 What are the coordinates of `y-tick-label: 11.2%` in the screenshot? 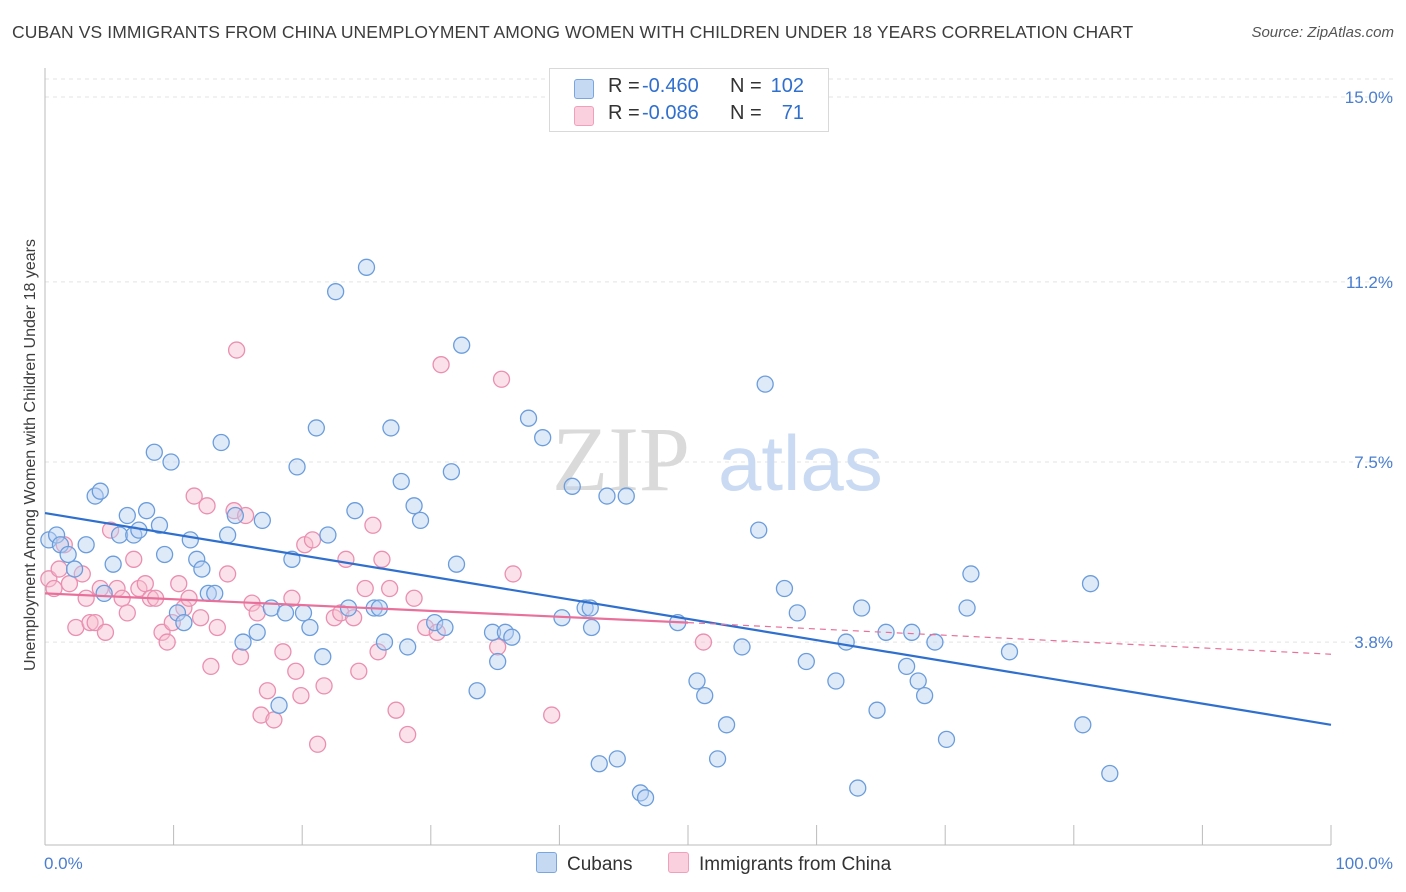 It's located at (1369, 282).